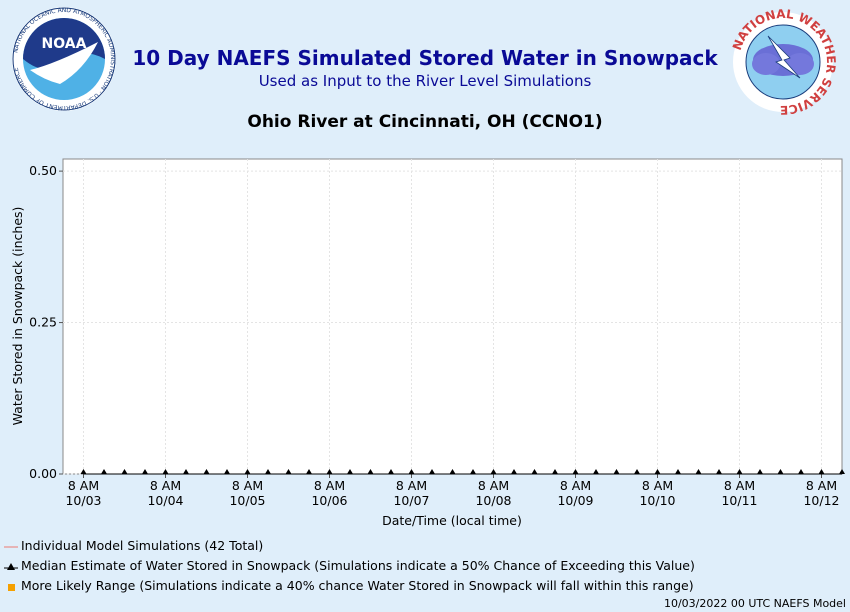 The width and height of the screenshot is (850, 612). Describe the element at coordinates (43, 170) in the screenshot. I see `y-tick-label: 0.50` at that location.